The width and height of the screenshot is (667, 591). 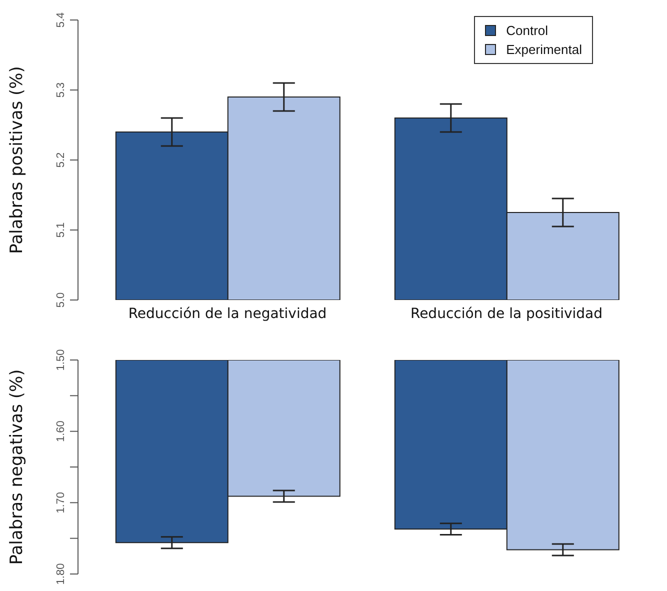 What do you see at coordinates (544, 50) in the screenshot?
I see `legend-label: Experimental` at bounding box center [544, 50].